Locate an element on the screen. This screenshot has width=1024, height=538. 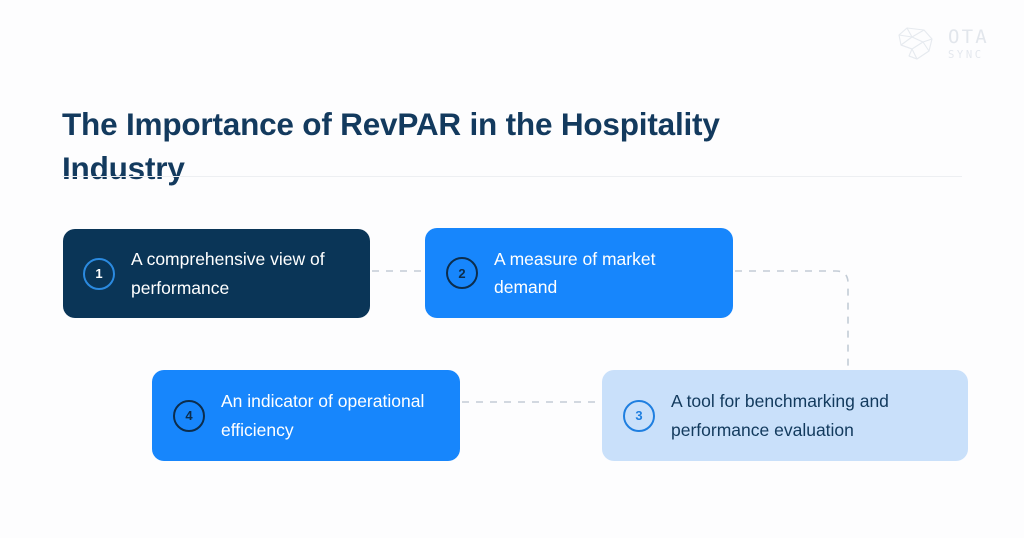
card-number-badge-3: 3 is located at coordinates (639, 415).